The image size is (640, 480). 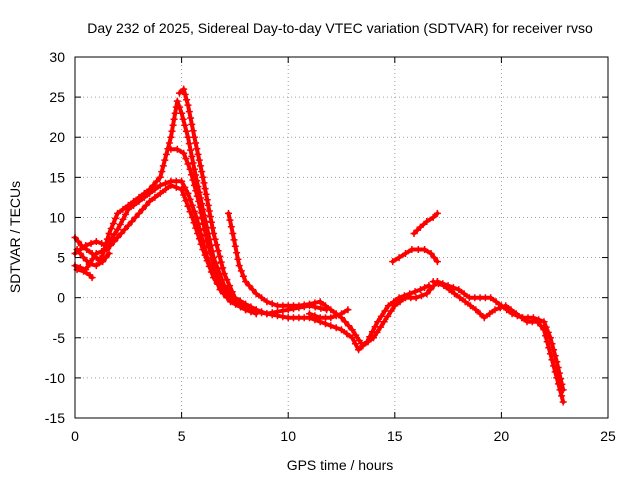 What do you see at coordinates (55, 378) in the screenshot?
I see `y-tick-label: -10` at bounding box center [55, 378].